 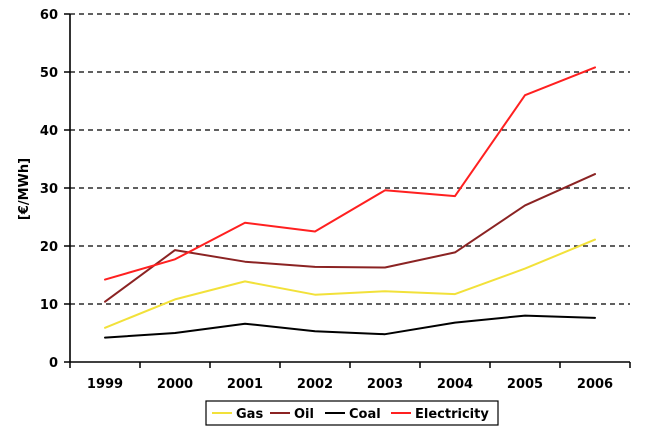 What do you see at coordinates (53, 363) in the screenshot?
I see `y-tick-label: 0` at bounding box center [53, 363].